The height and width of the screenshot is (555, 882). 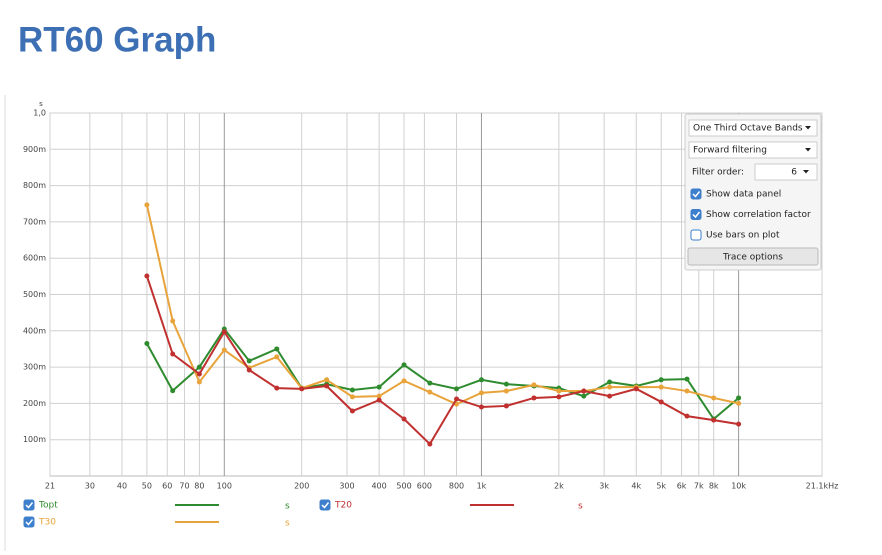 What do you see at coordinates (34, 185) in the screenshot?
I see `y-tick-label: 800m` at bounding box center [34, 185].